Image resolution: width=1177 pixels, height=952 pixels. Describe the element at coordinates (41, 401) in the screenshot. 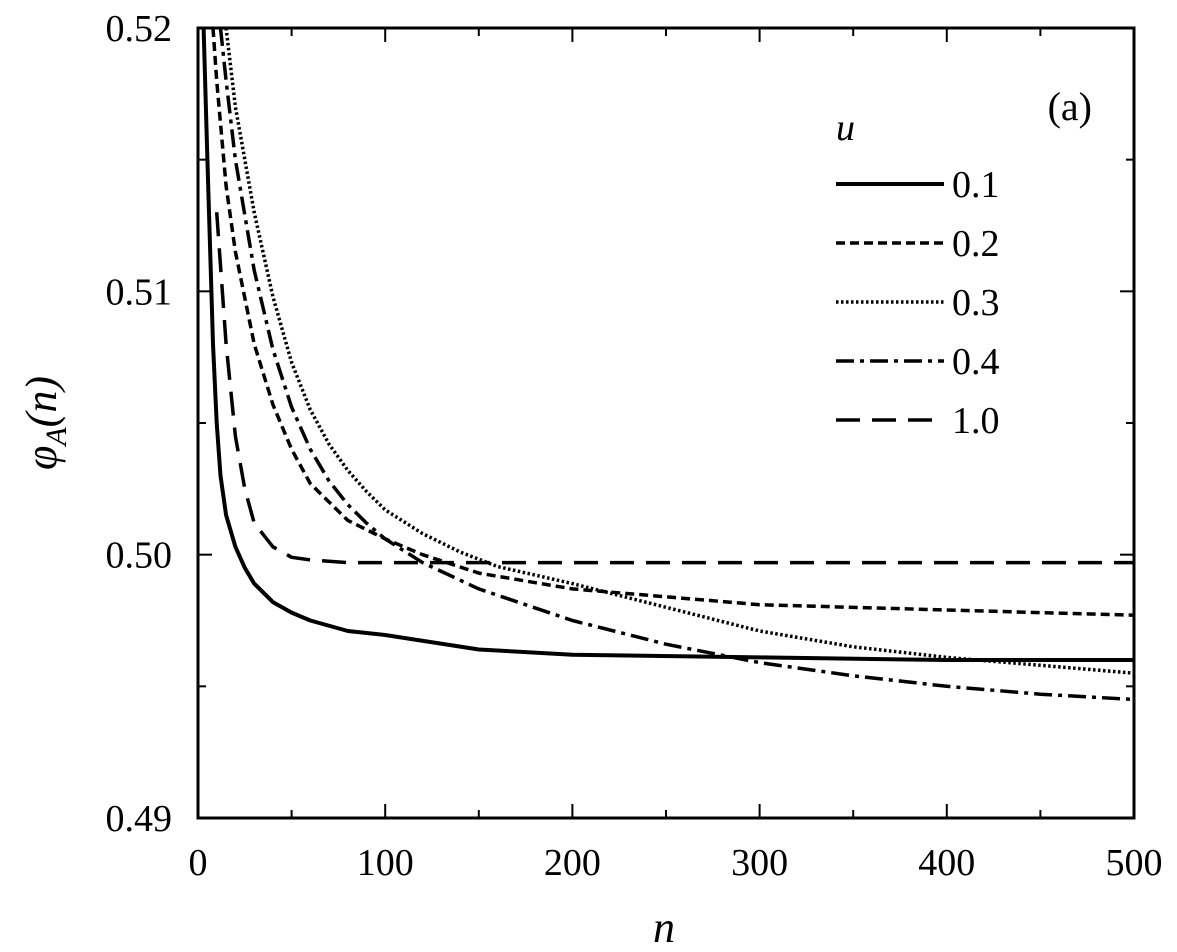

I see `y-axis-title-tail: (n)` at that location.